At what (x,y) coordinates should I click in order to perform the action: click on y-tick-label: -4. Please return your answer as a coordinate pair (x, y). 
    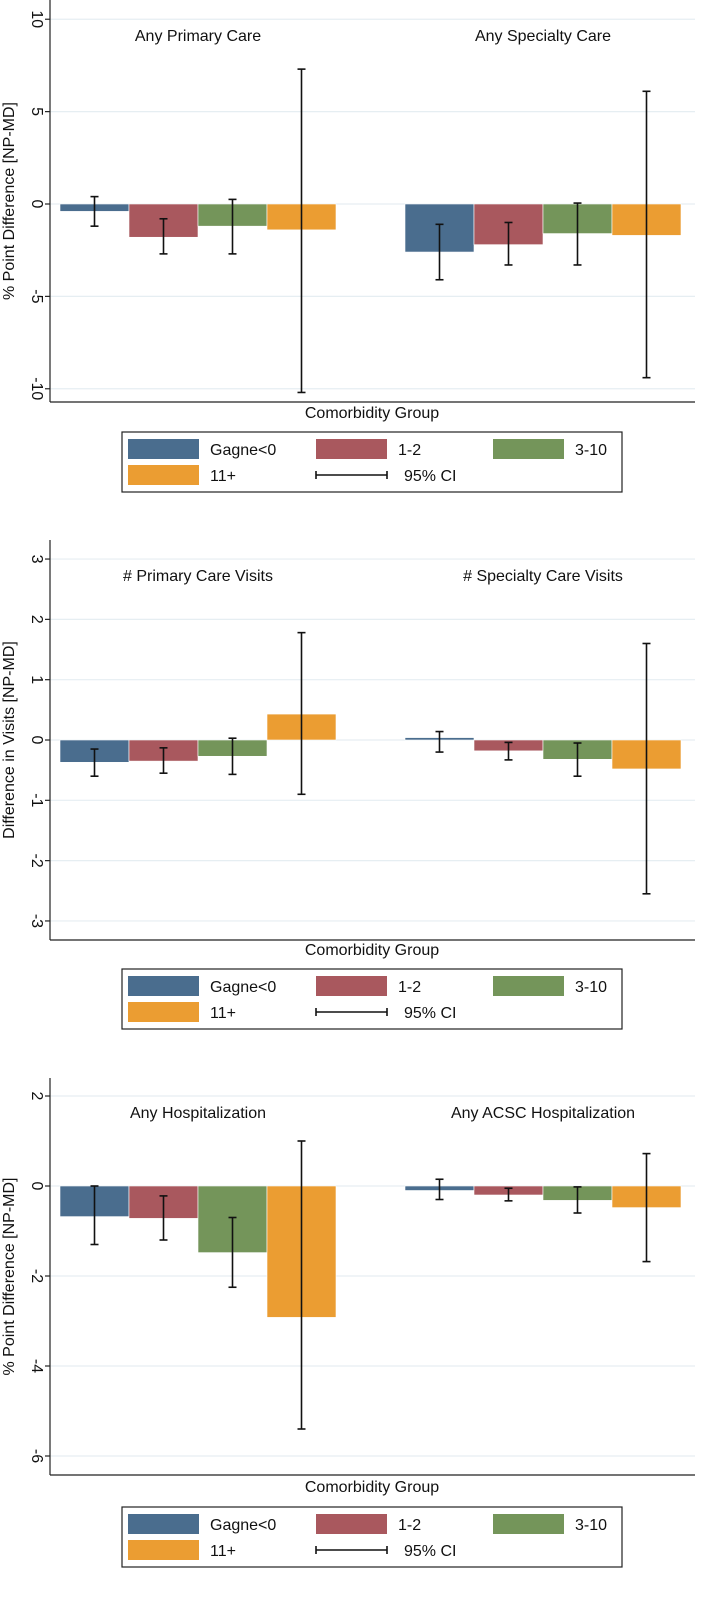
    Looking at the image, I should click on (36, 1366).